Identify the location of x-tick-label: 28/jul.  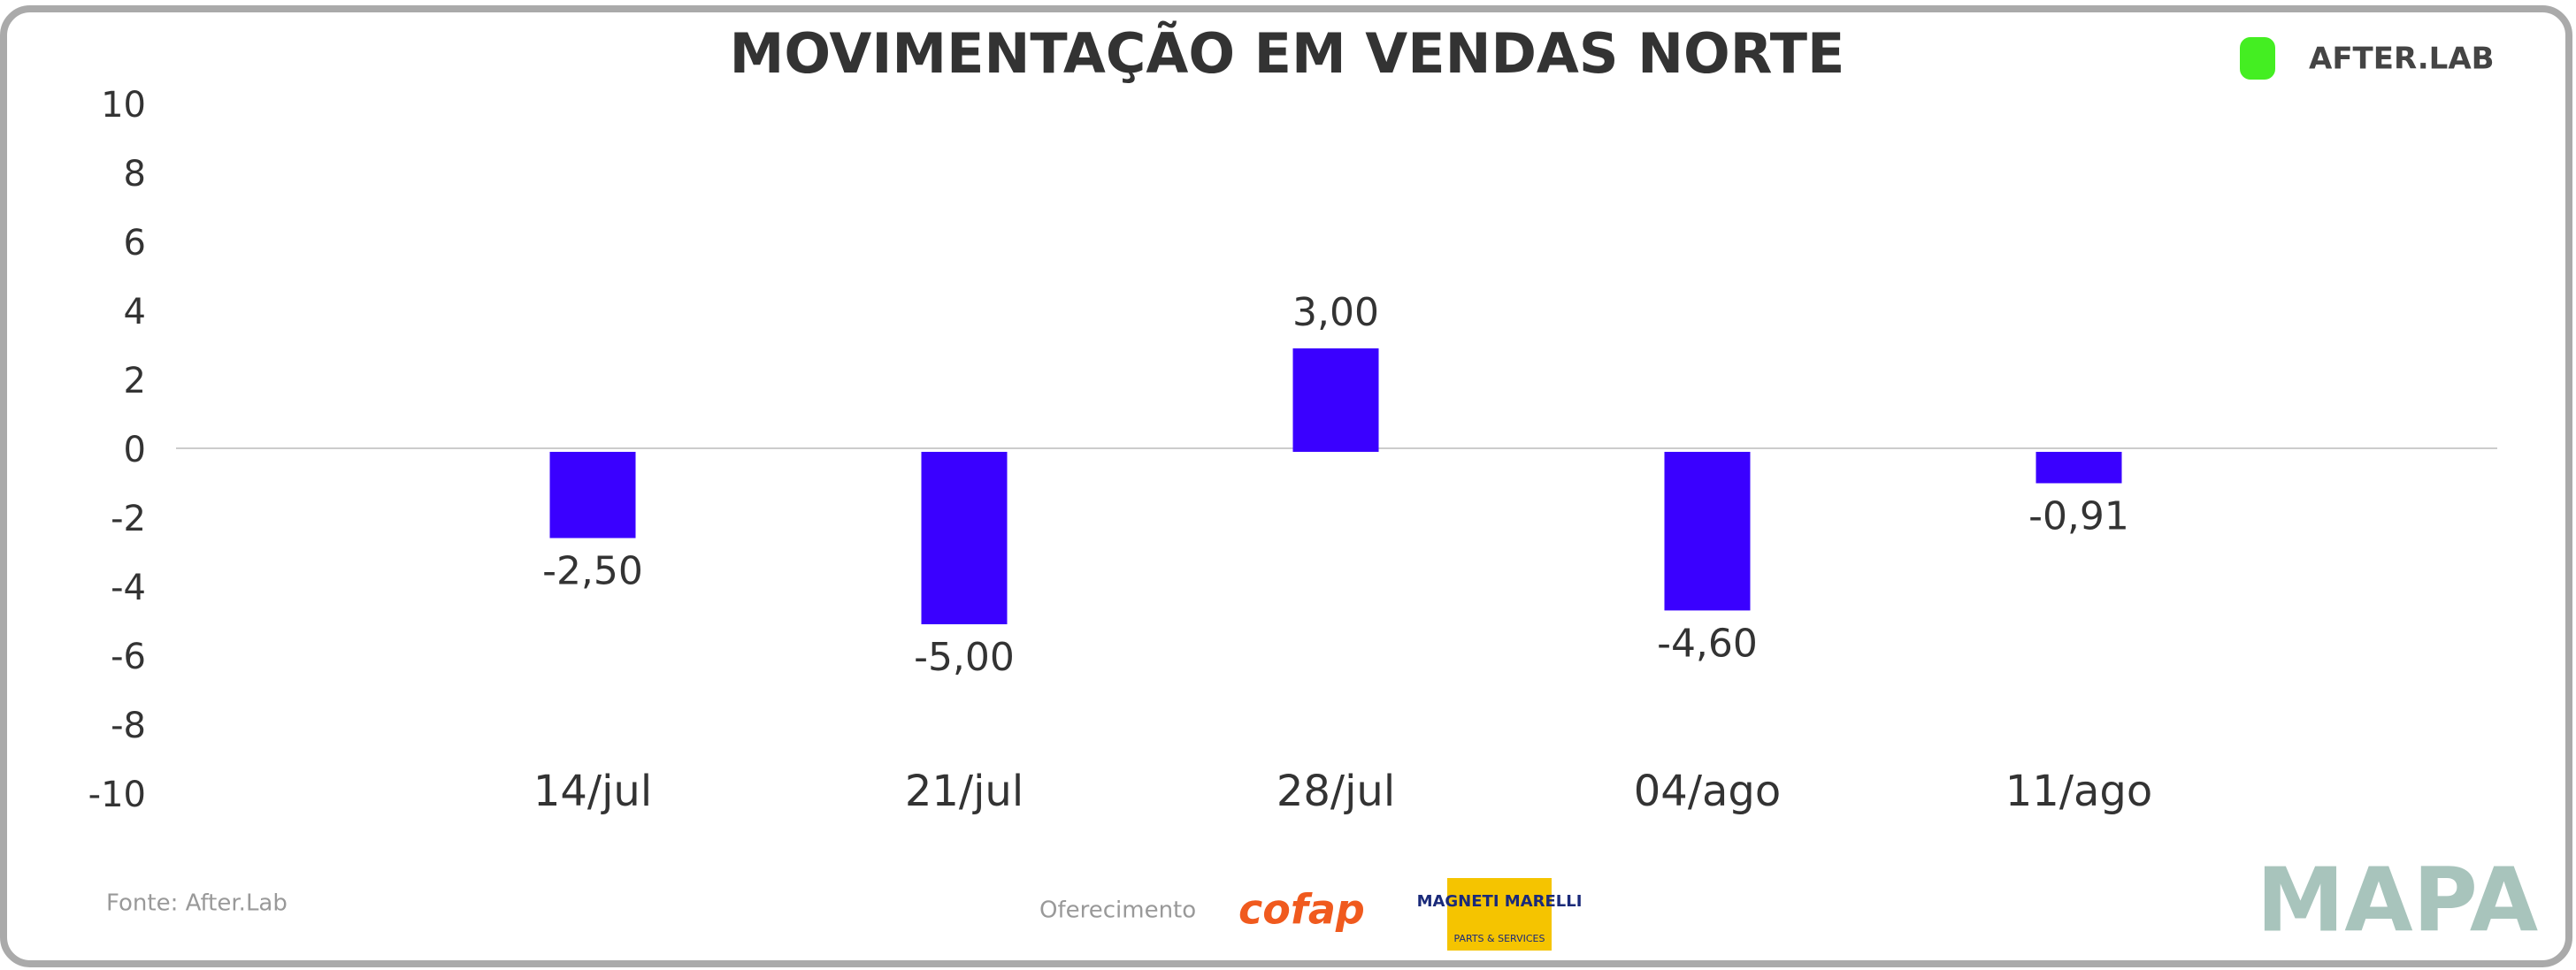
(1335, 791).